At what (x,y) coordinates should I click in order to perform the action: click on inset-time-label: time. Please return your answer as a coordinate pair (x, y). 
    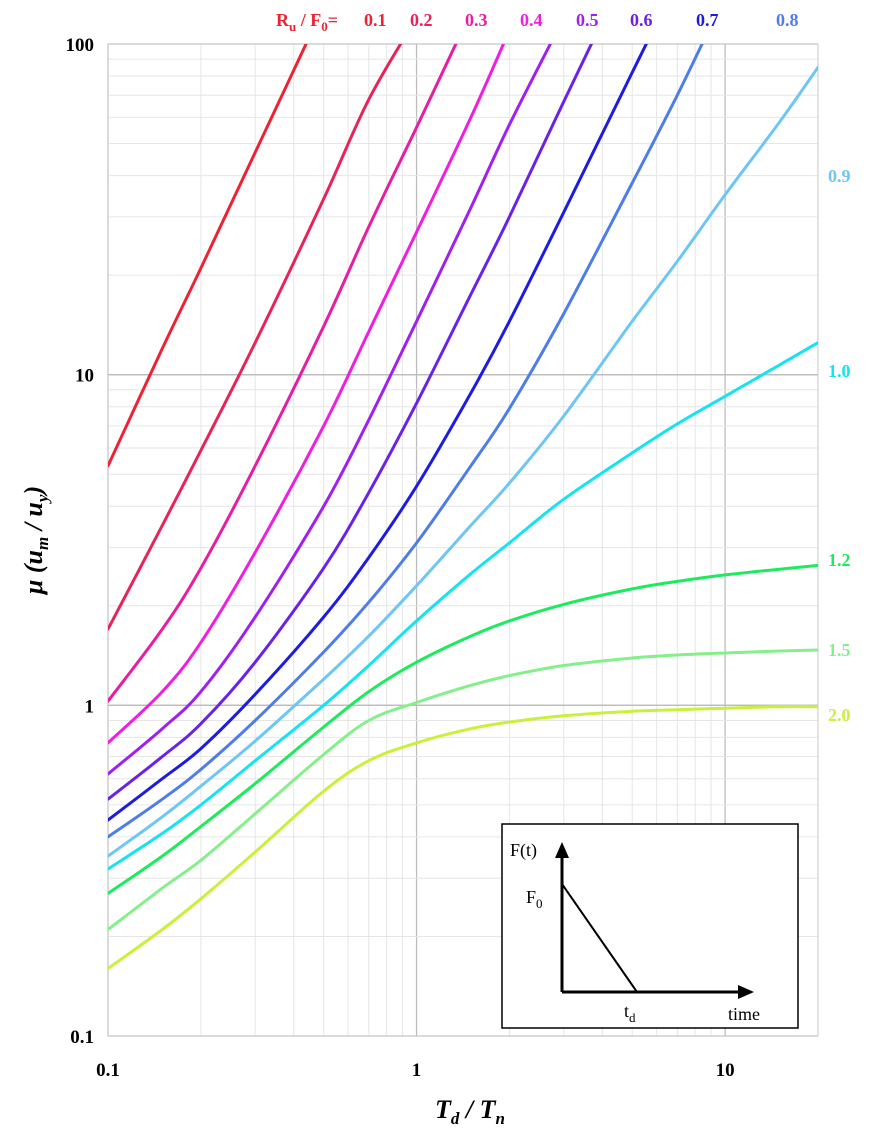
    Looking at the image, I should click on (744, 1014).